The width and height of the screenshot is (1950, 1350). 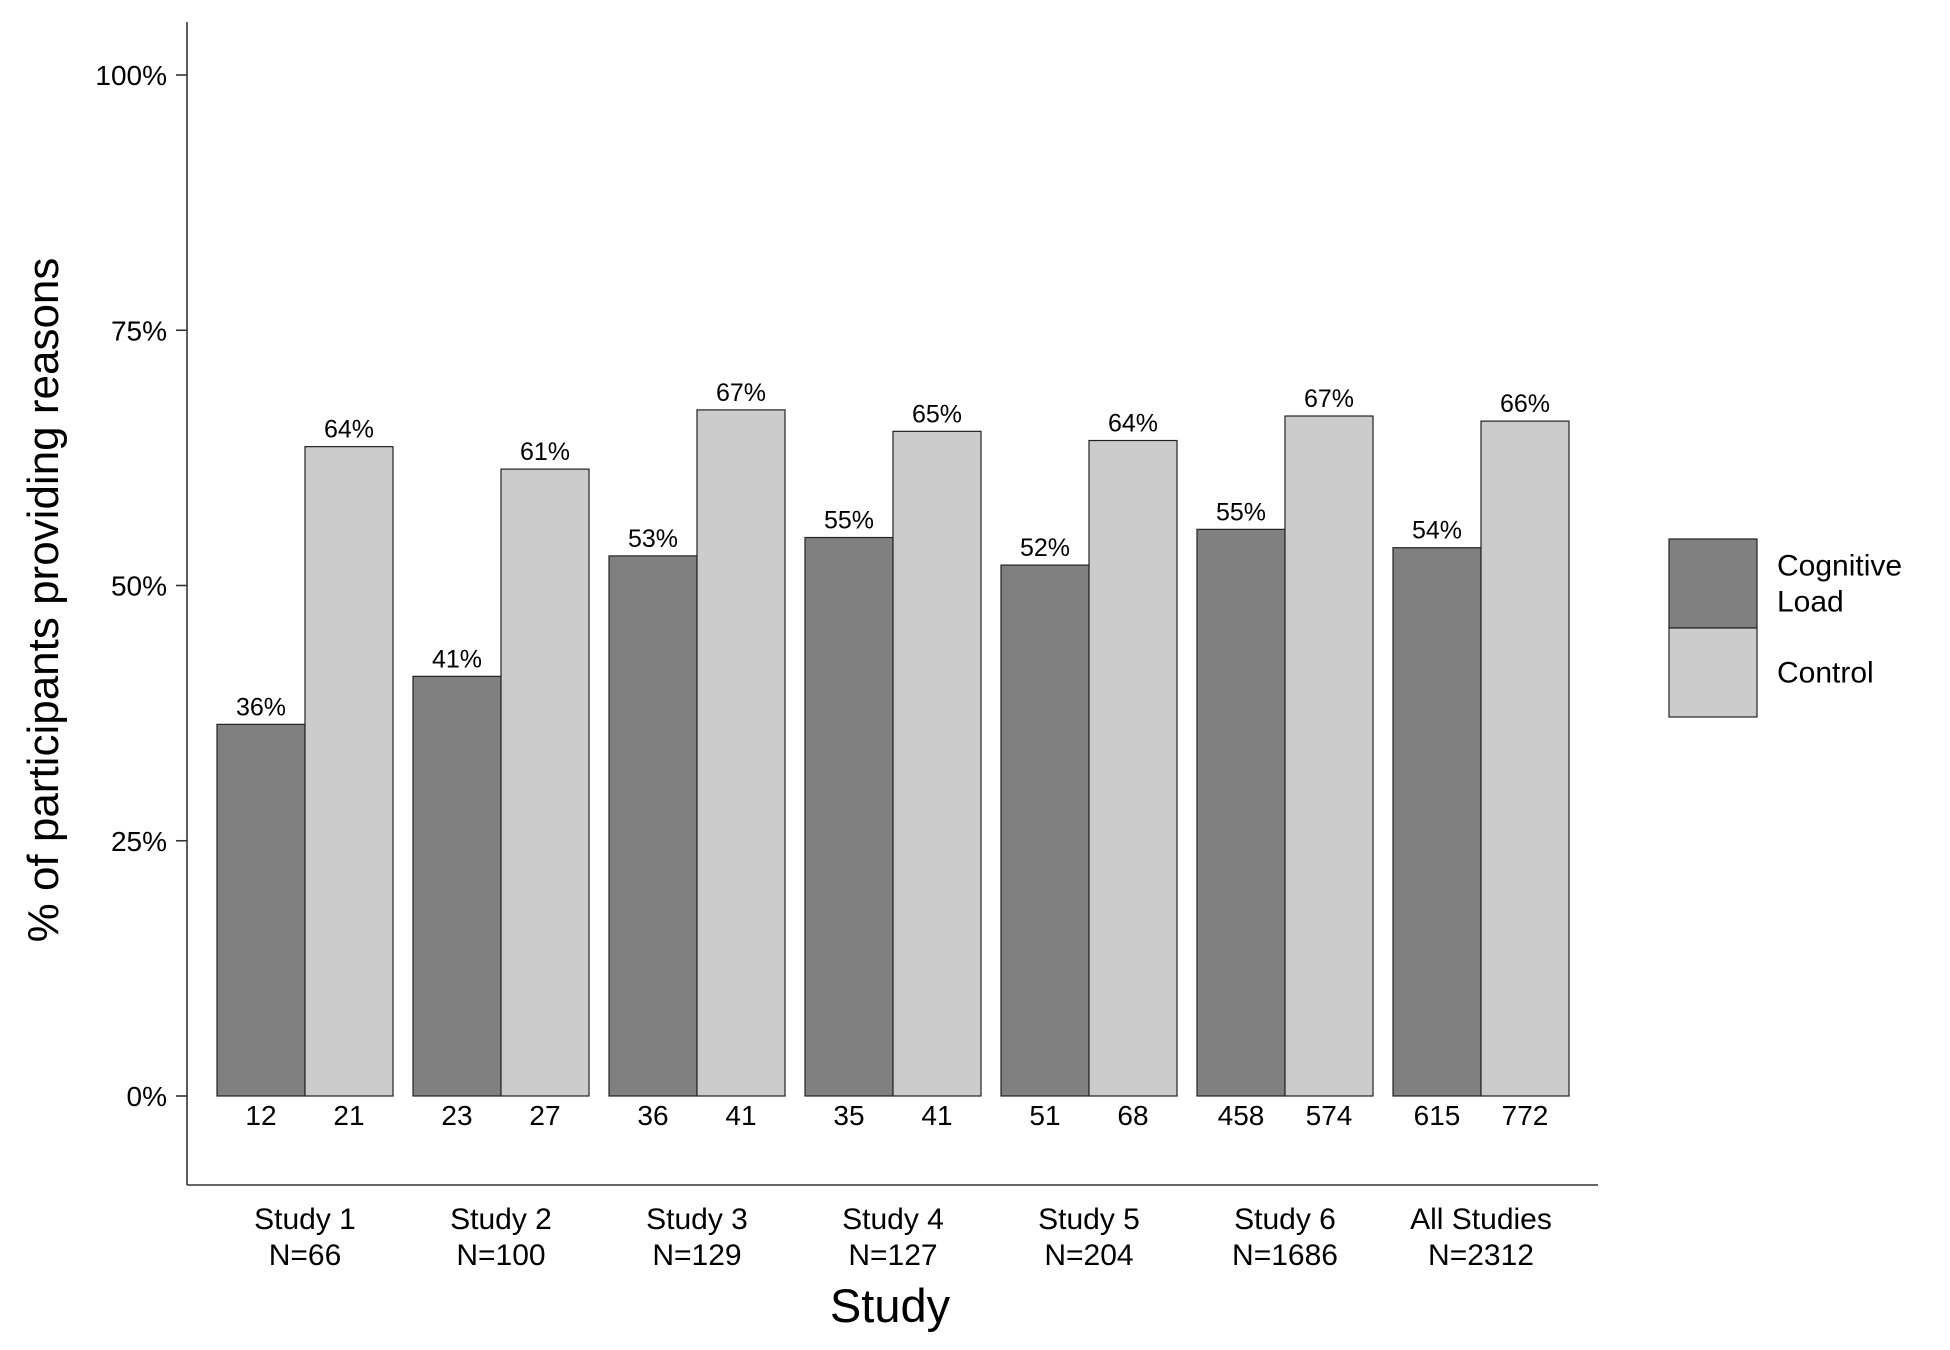 What do you see at coordinates (1437, 1115) in the screenshot?
I see `bar-count-label: 615` at bounding box center [1437, 1115].